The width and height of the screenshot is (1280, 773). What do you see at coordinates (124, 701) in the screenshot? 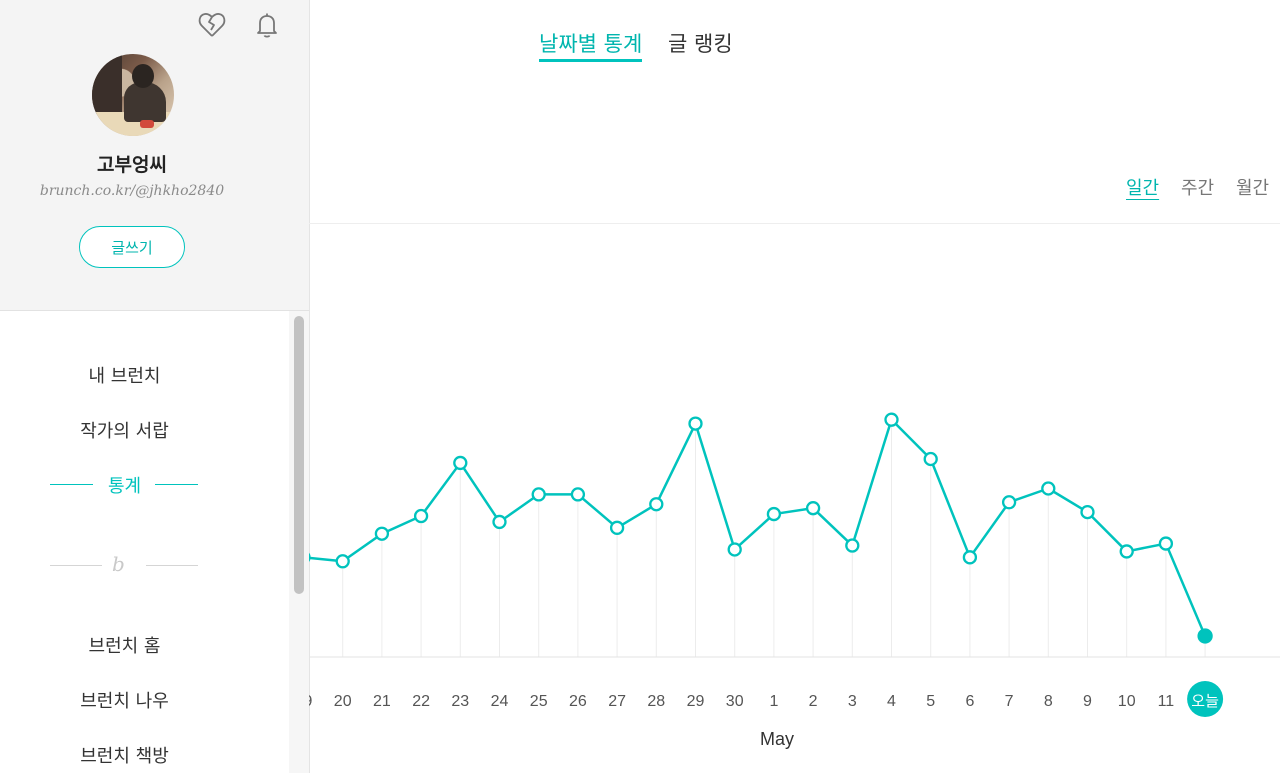
I see `menu-item-brunch-now: 브런치 나우` at bounding box center [124, 701].